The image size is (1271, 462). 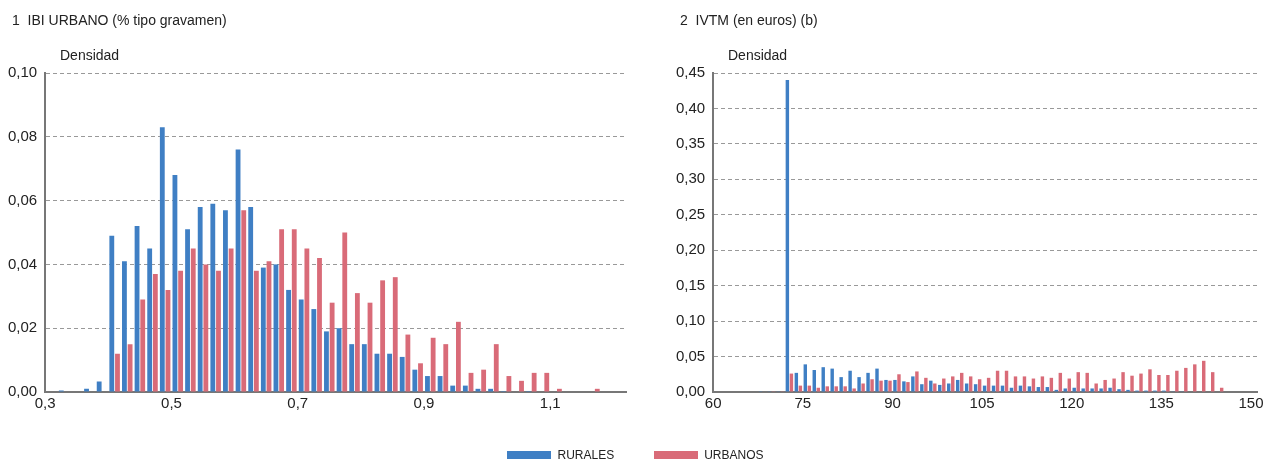 I want to click on legend-label: RURALES, so click(x=586, y=455).